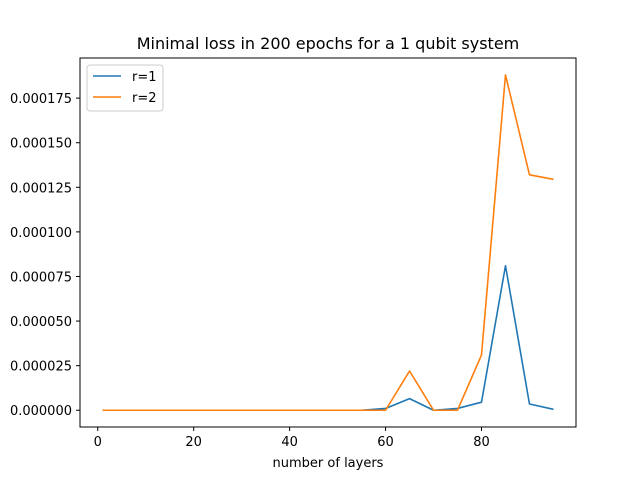 Image resolution: width=640 pixels, height=480 pixels. I want to click on y-tick-label: 0.000000, so click(41, 411).